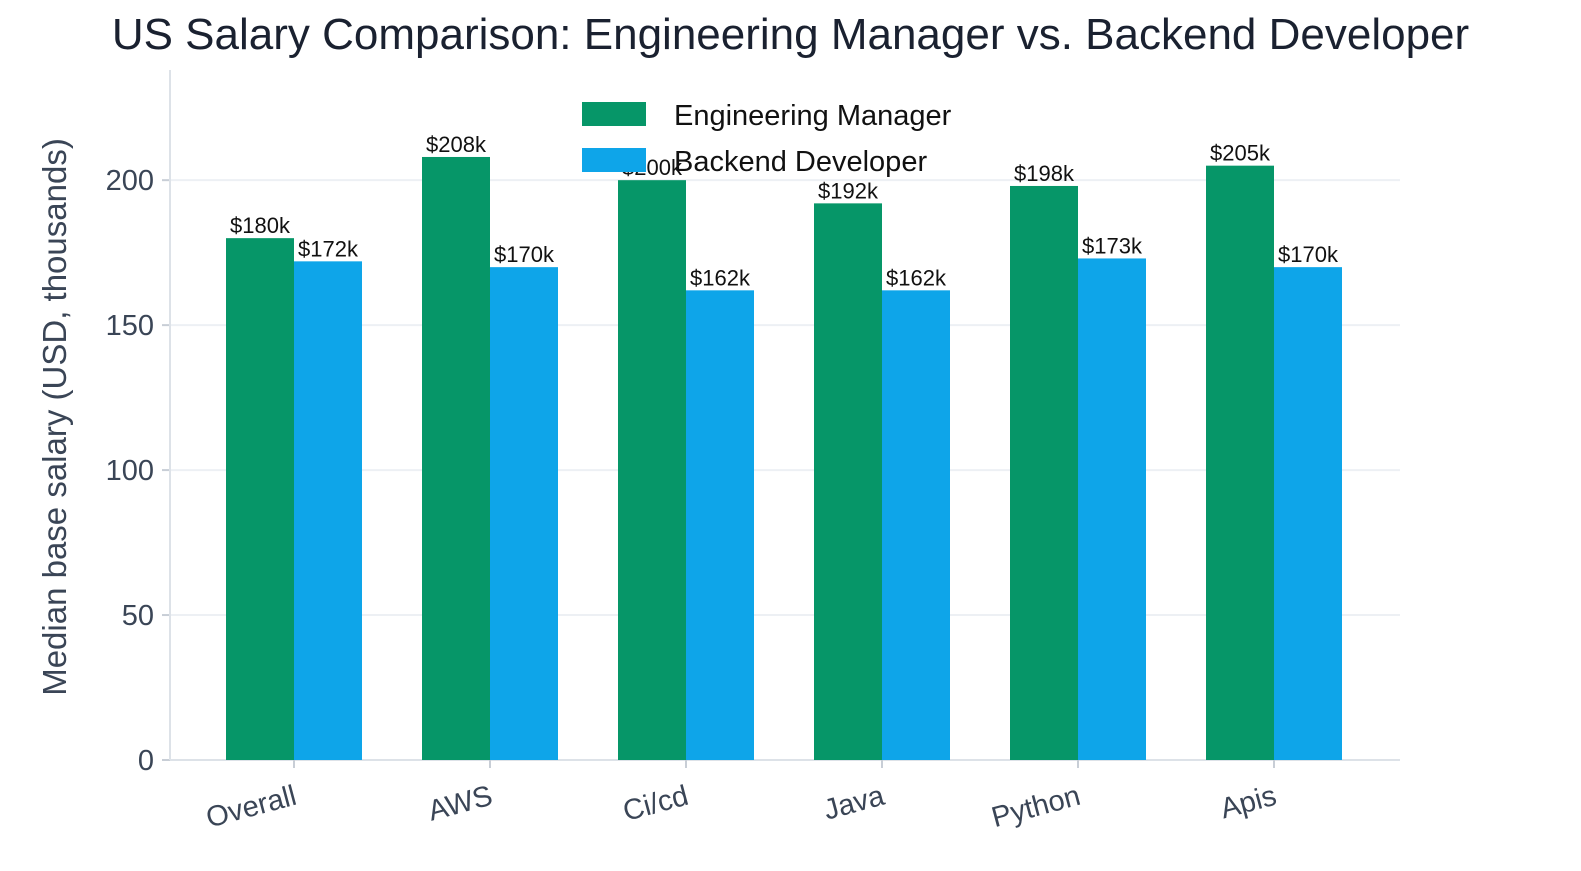  Describe the element at coordinates (1248, 803) in the screenshot. I see `x-tick-label: Apis` at that location.